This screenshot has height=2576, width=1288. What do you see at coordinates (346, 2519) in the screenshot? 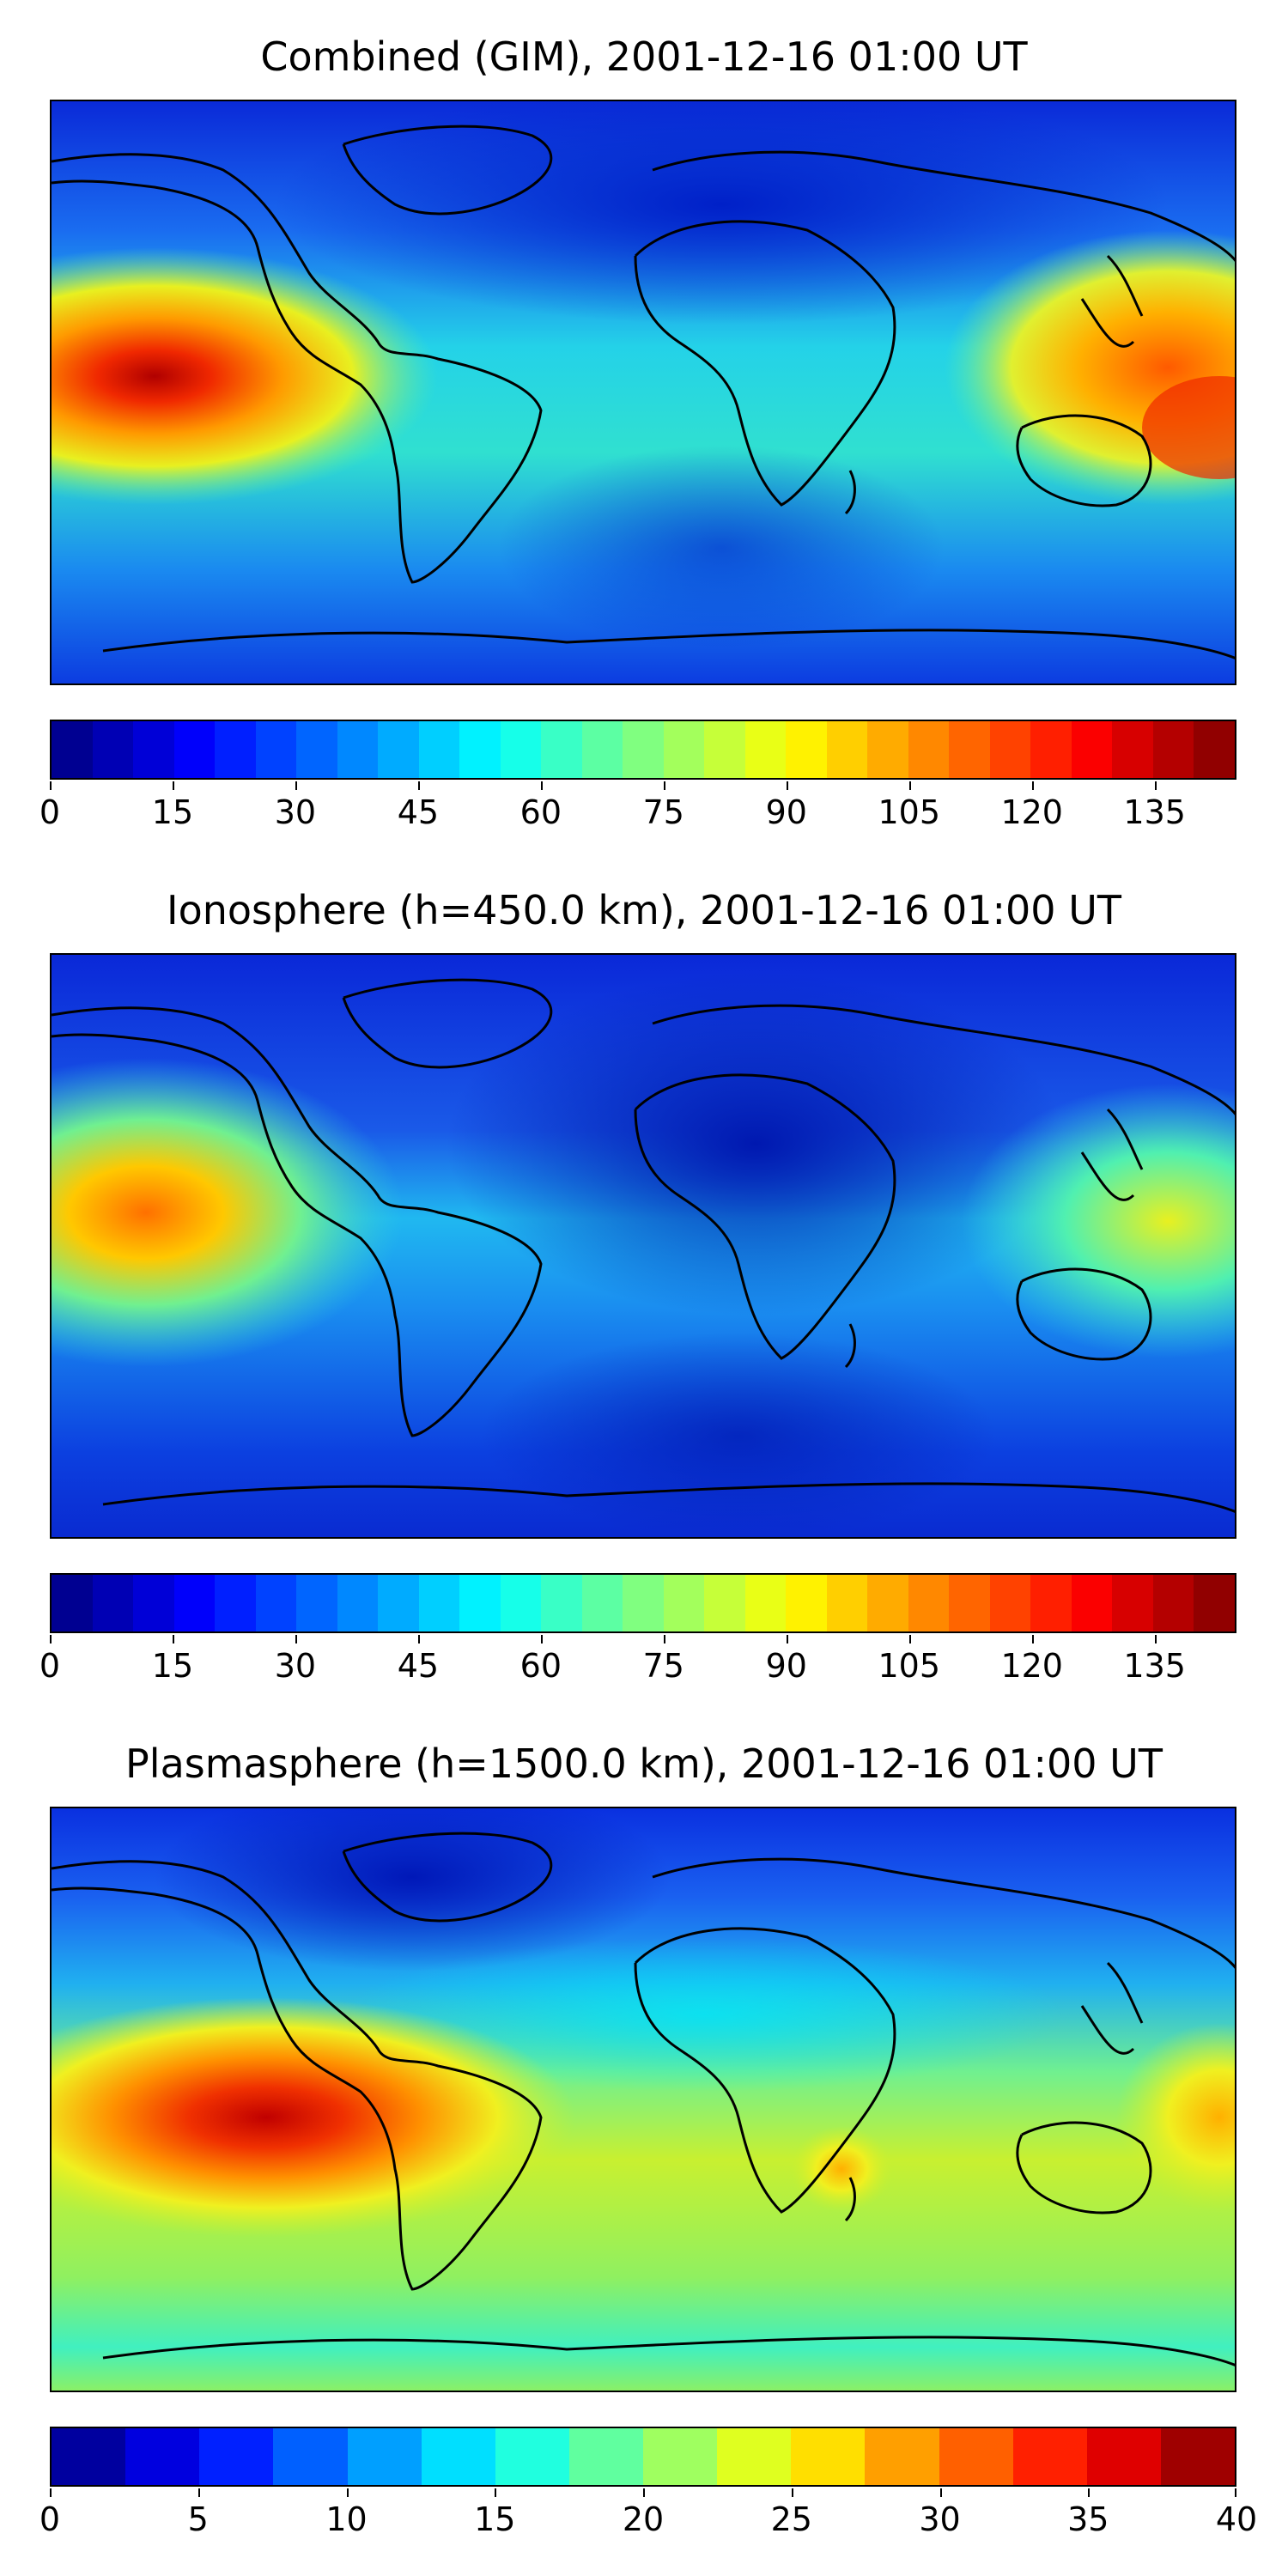
I see `colorbar-tick-label: 10` at bounding box center [346, 2519].